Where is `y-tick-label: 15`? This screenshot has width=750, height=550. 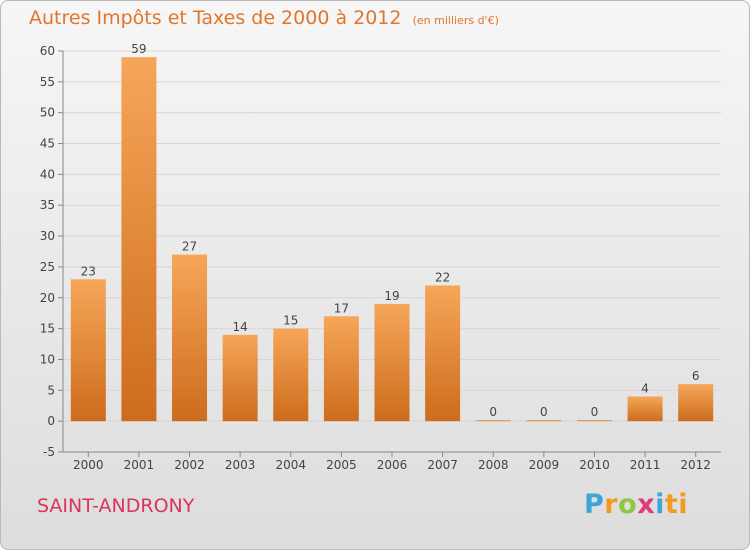 y-tick-label: 15 is located at coordinates (47, 329).